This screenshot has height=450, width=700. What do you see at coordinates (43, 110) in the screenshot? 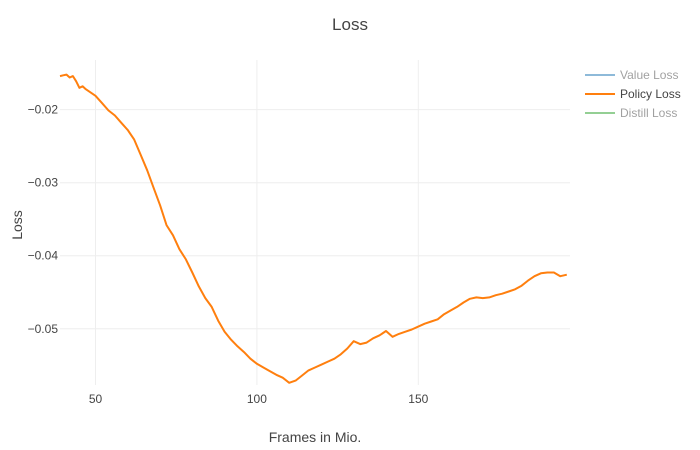
I see `y-tick-label: −0.02` at bounding box center [43, 110].